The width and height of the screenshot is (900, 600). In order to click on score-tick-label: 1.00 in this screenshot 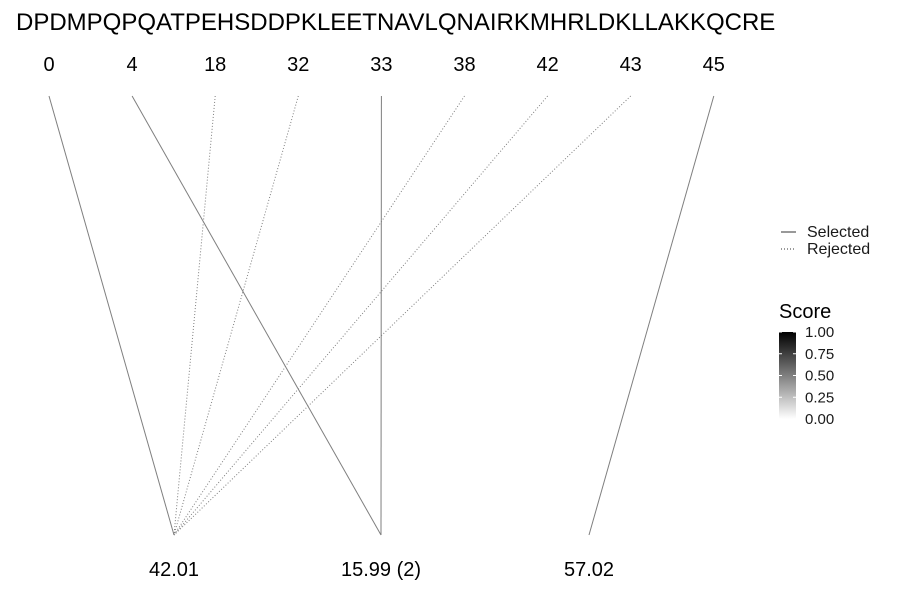, I will do `click(819, 332)`.